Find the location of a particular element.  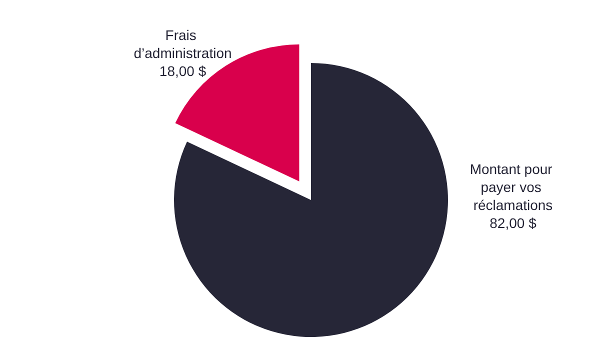

slice-label: Frais d’administration is located at coordinates (183, 44).